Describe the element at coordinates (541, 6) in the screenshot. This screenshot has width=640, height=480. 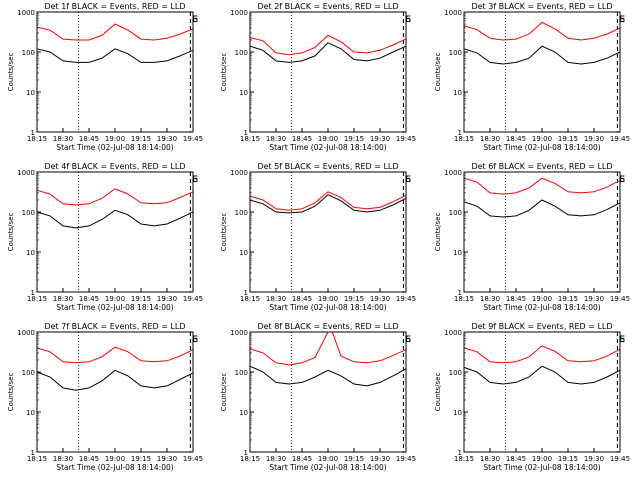
I see `panel-title: Det 3f BLACK = Events, RED = LLD` at that location.